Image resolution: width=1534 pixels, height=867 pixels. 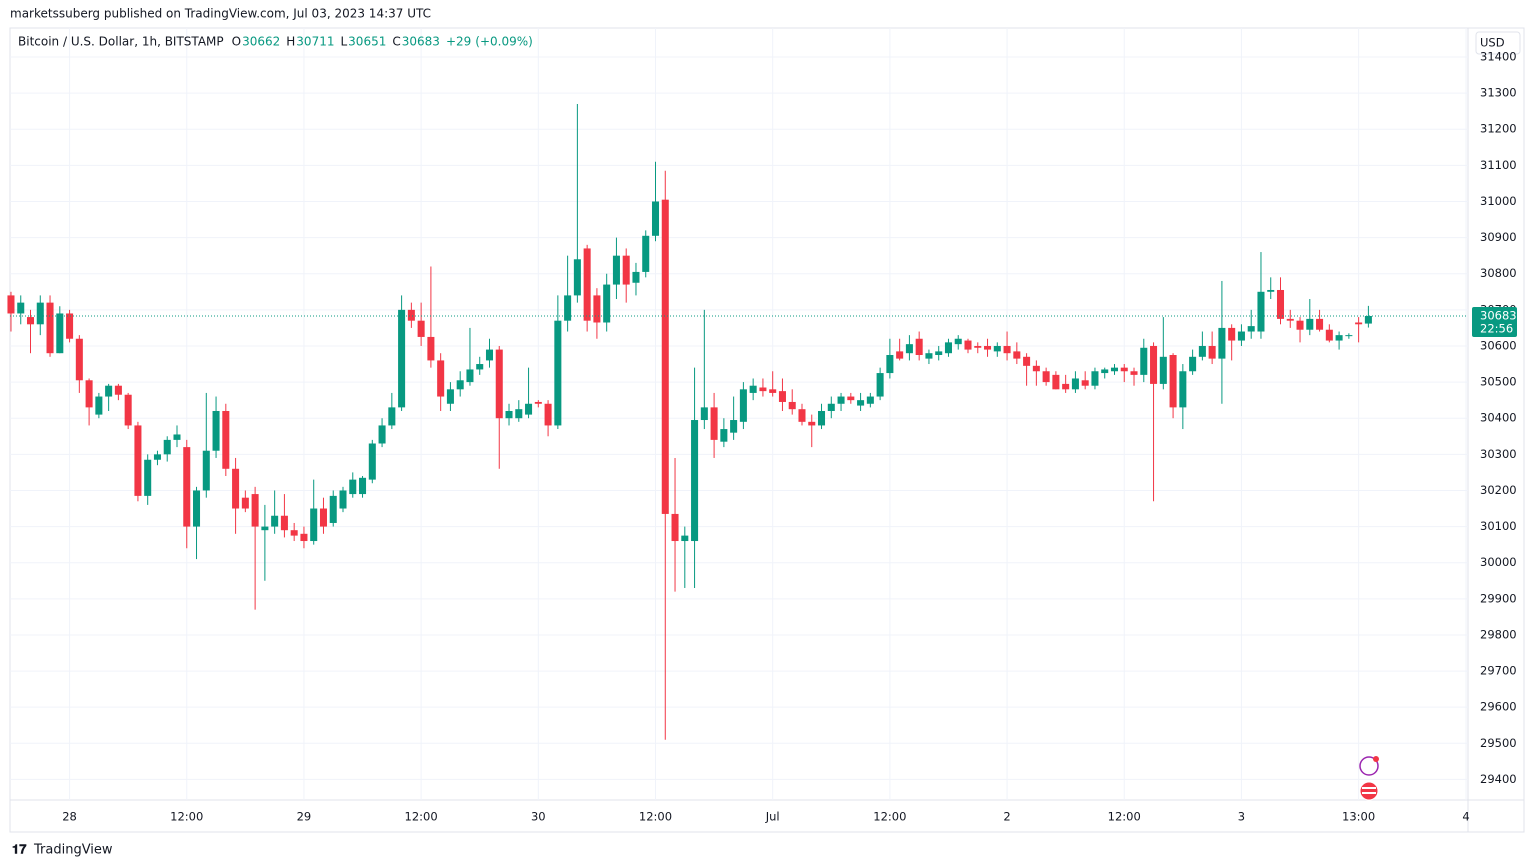 What do you see at coordinates (1369, 766) in the screenshot?
I see `alert-icon` at bounding box center [1369, 766].